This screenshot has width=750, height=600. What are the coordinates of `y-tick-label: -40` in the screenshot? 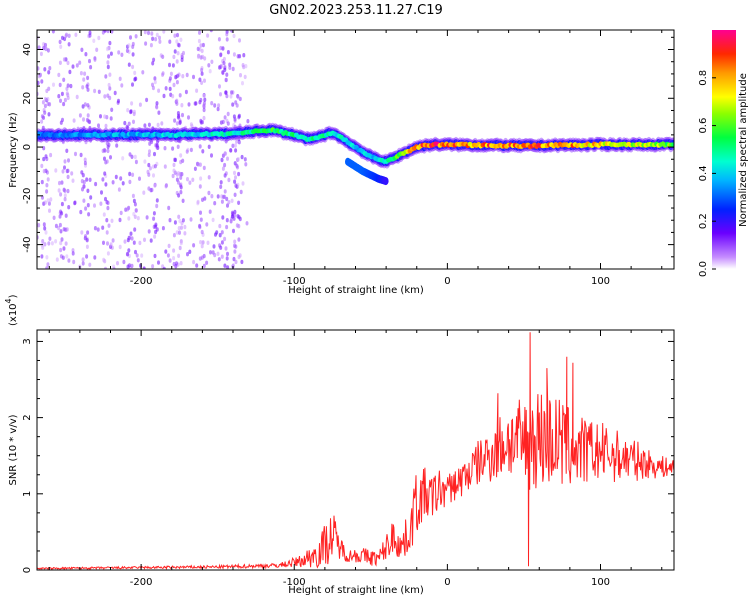 It's located at (27, 244).